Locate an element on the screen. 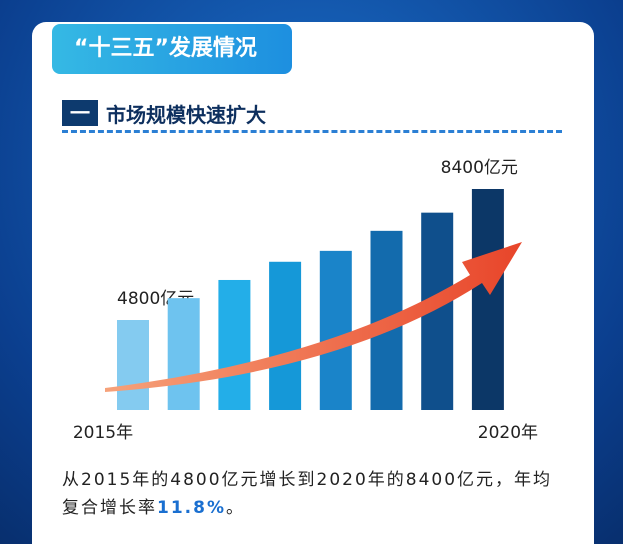  section-heading: 一 市场规模快速扩大 is located at coordinates (164, 113).